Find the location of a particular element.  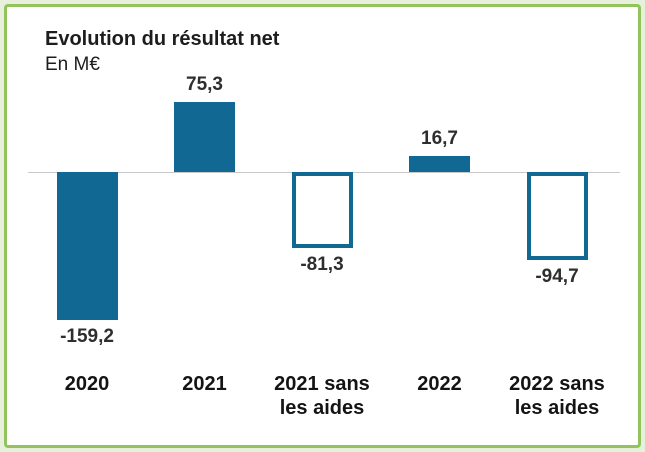

bar-2021 is located at coordinates (204, 136).